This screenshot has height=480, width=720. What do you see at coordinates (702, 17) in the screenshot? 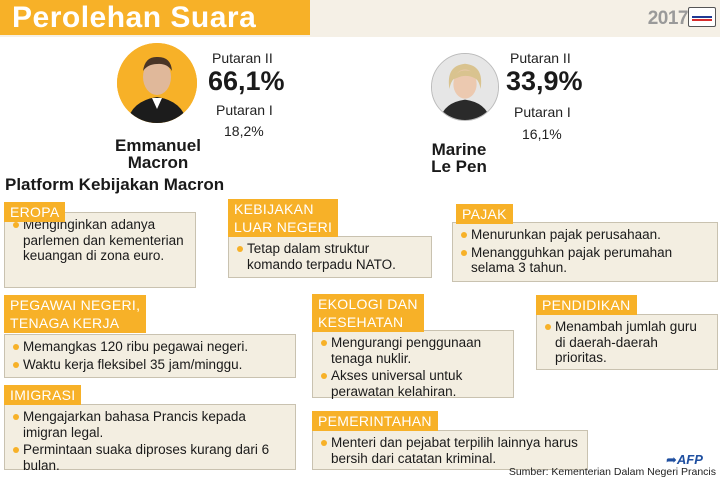
I see `ballot-box-icon` at bounding box center [702, 17].